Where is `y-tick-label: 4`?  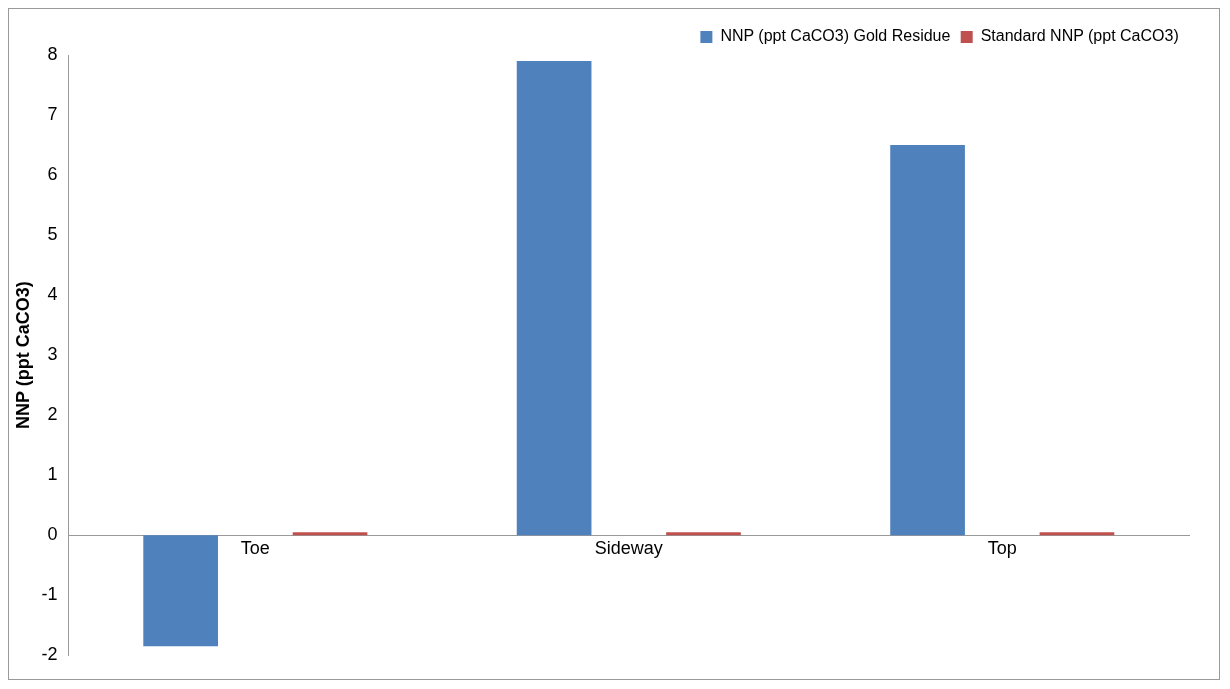
y-tick-label: 4 is located at coordinates (52, 294).